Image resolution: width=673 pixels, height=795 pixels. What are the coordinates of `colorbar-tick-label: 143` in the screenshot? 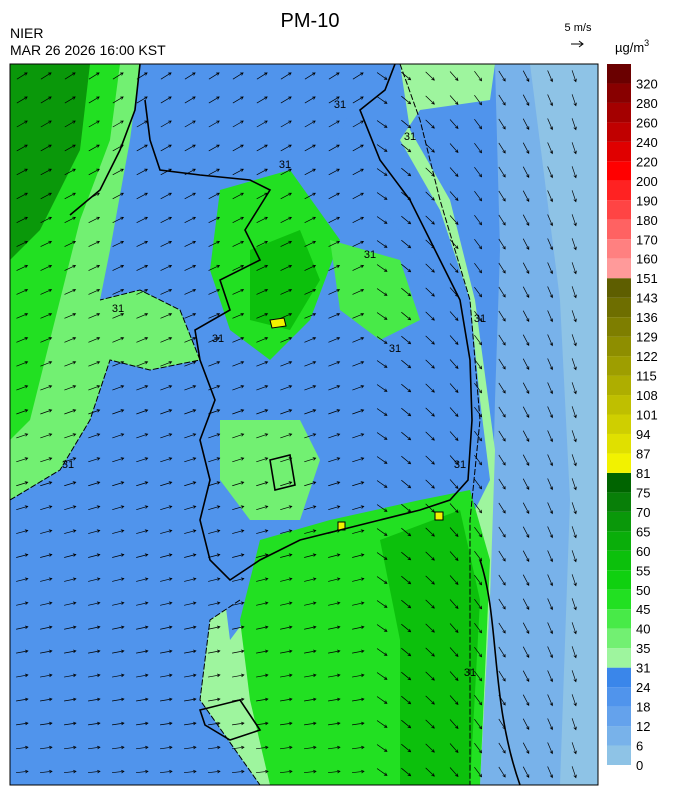 It's located at (647, 298).